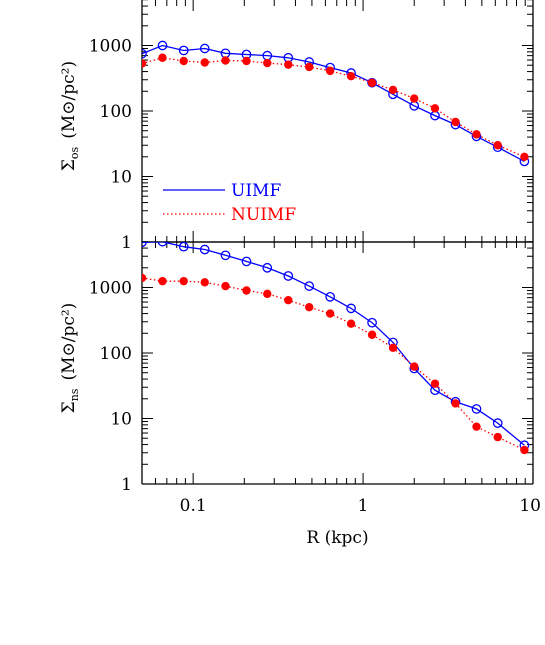  What do you see at coordinates (74, 152) in the screenshot?
I see `y-axis-label-subscript: os` at bounding box center [74, 152].